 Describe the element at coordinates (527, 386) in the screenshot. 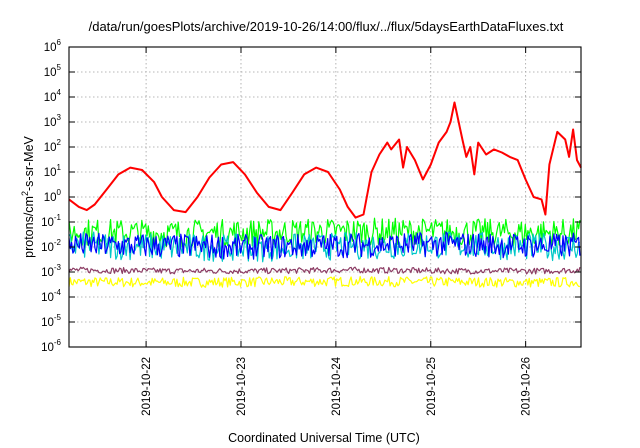

I see `x-tick-label: 2019-10-26` at that location.